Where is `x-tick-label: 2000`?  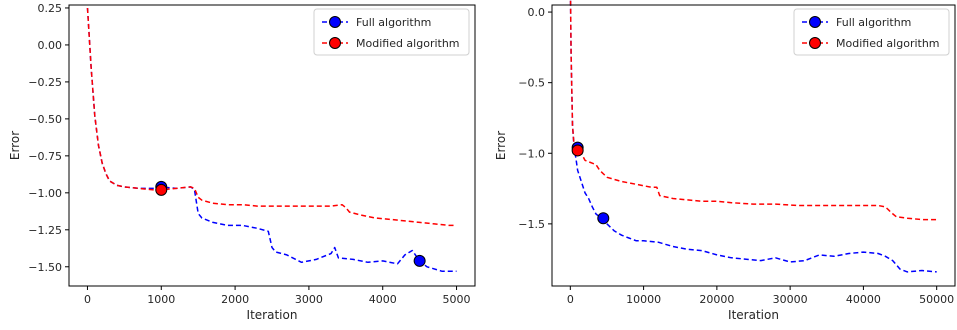 x-tick-label: 2000 is located at coordinates (235, 299).